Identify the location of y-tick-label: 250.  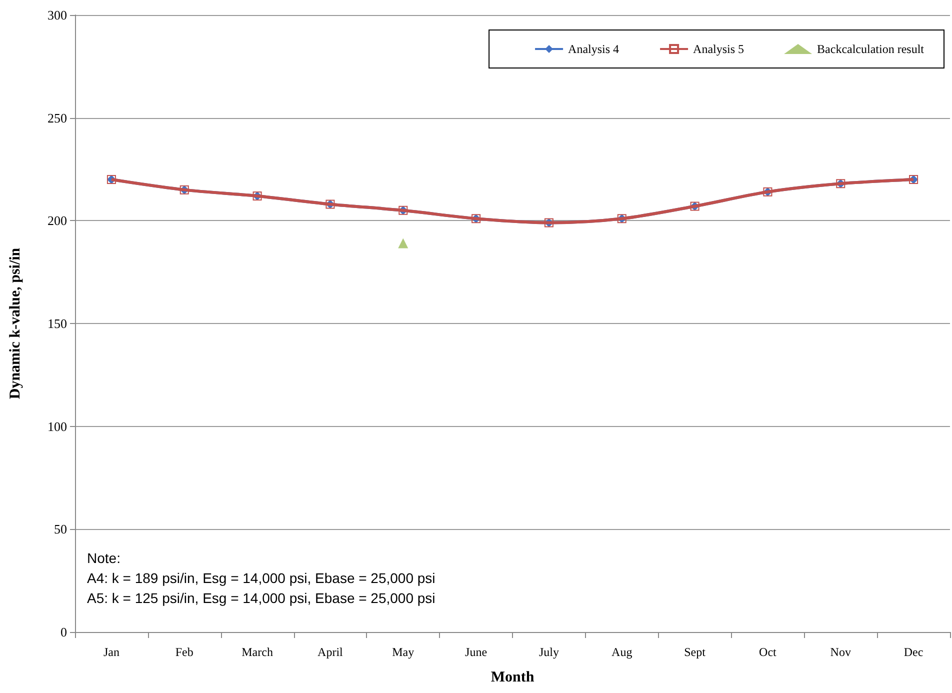
(57, 118).